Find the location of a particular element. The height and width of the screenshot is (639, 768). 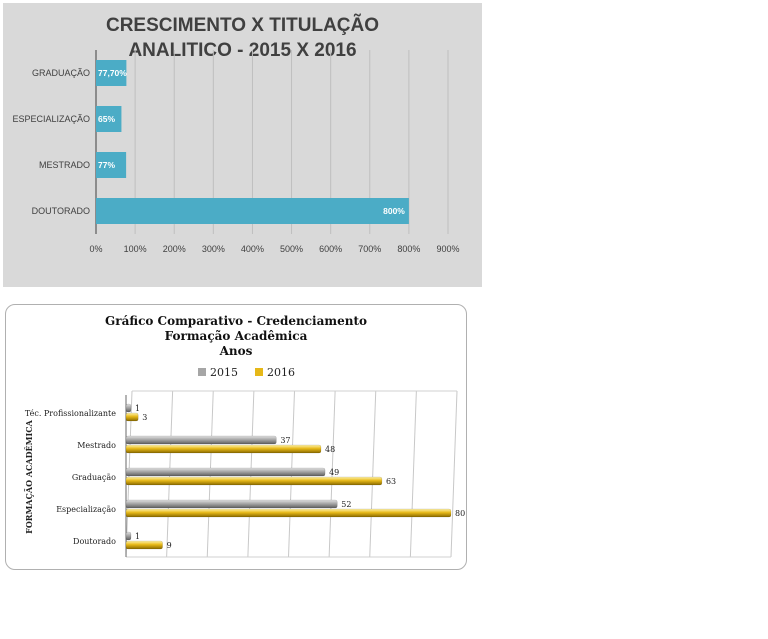

chart2-title-line1: Gráfico Comparativo - Credenciamento is located at coordinates (236, 321).